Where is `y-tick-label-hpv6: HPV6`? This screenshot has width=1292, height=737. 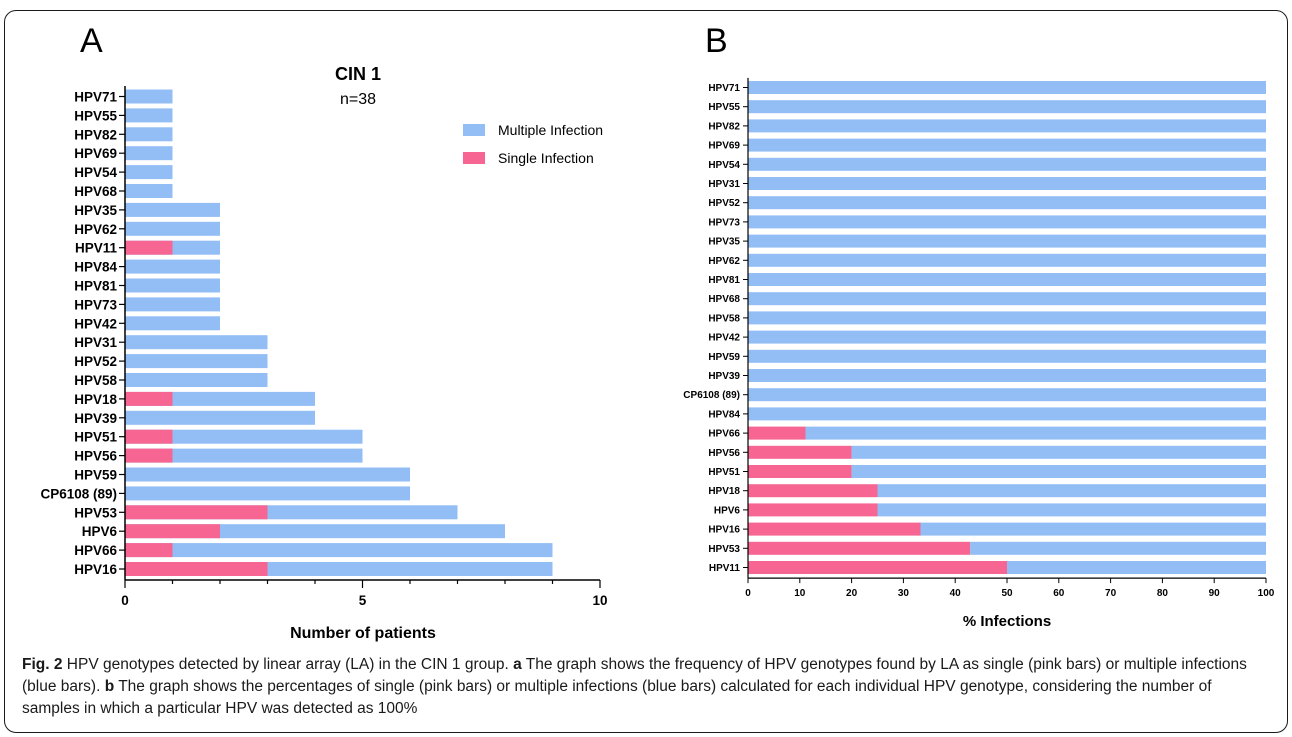
y-tick-label-hpv6: HPV6 is located at coordinates (727, 510).